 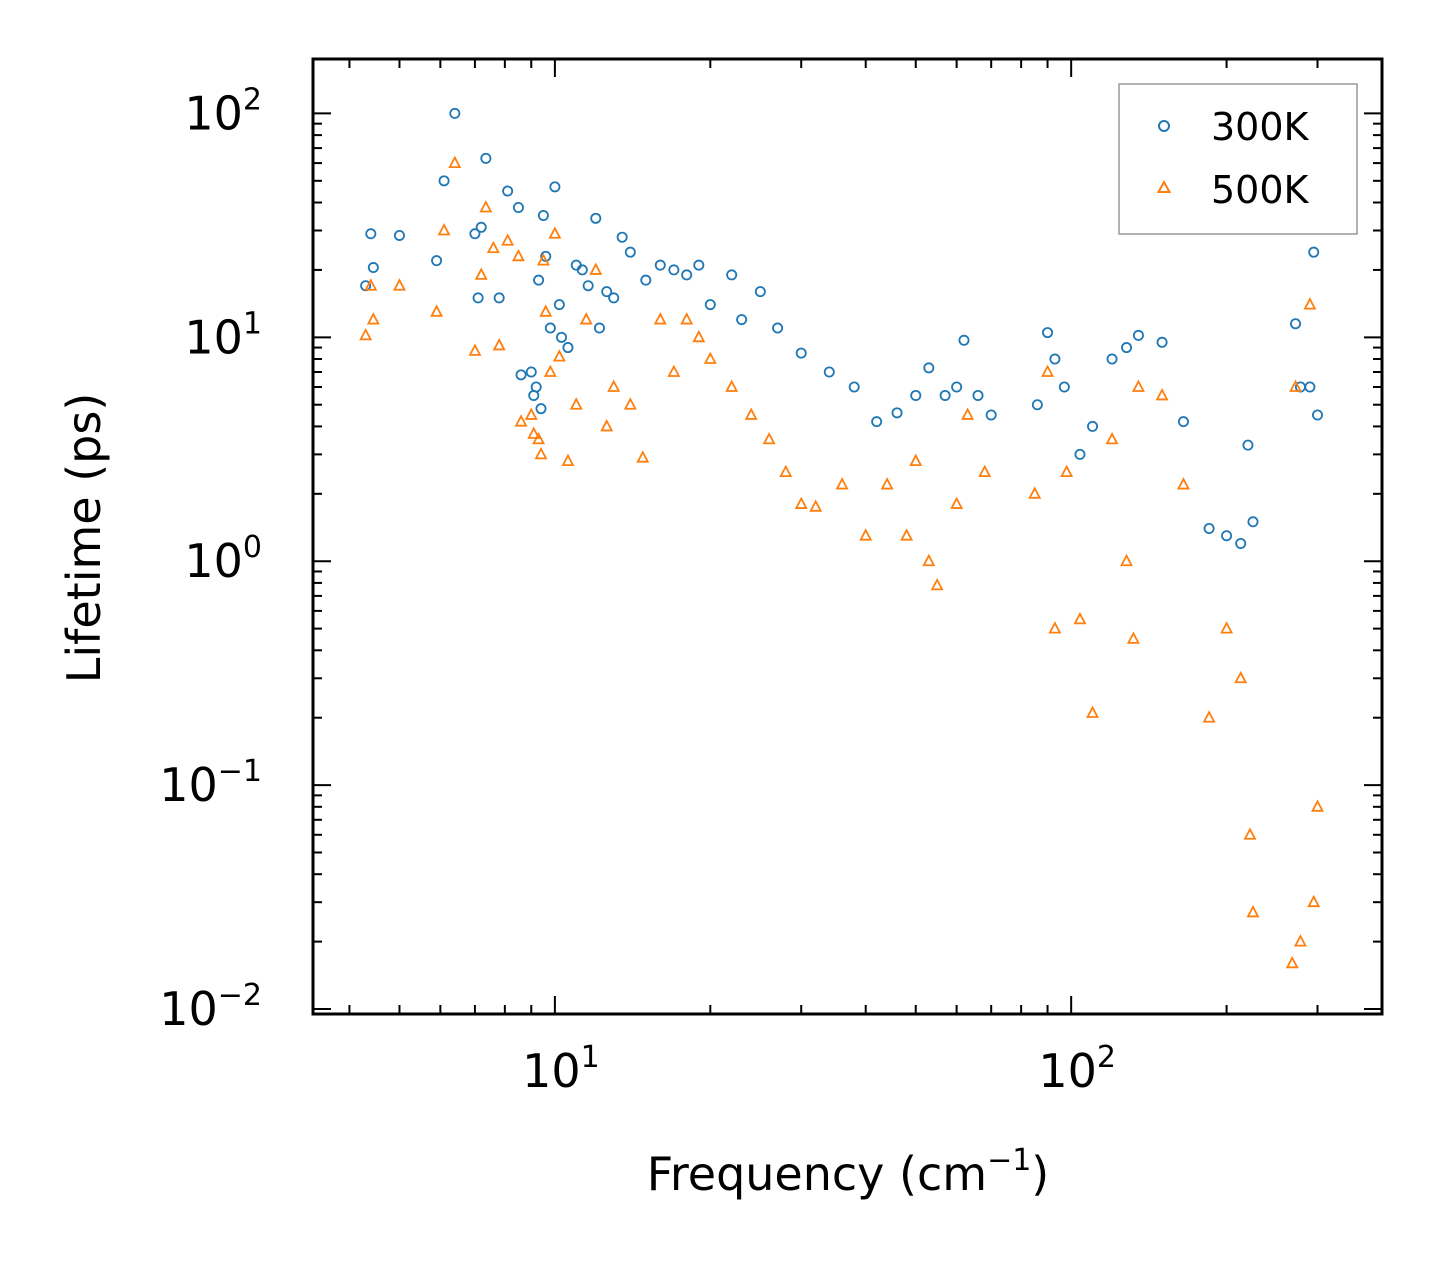 What do you see at coordinates (213, 113) in the screenshot?
I see `y-tick-label-100-base: 10` at bounding box center [213, 113].